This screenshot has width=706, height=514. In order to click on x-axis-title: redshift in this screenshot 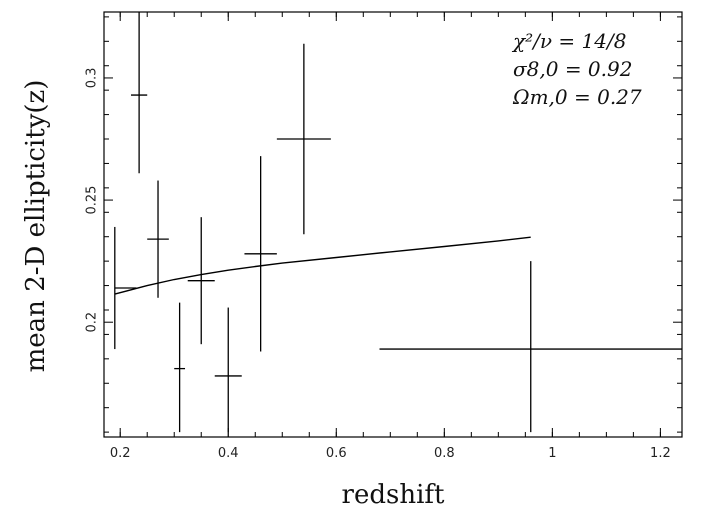, I will do `click(393, 495)`.